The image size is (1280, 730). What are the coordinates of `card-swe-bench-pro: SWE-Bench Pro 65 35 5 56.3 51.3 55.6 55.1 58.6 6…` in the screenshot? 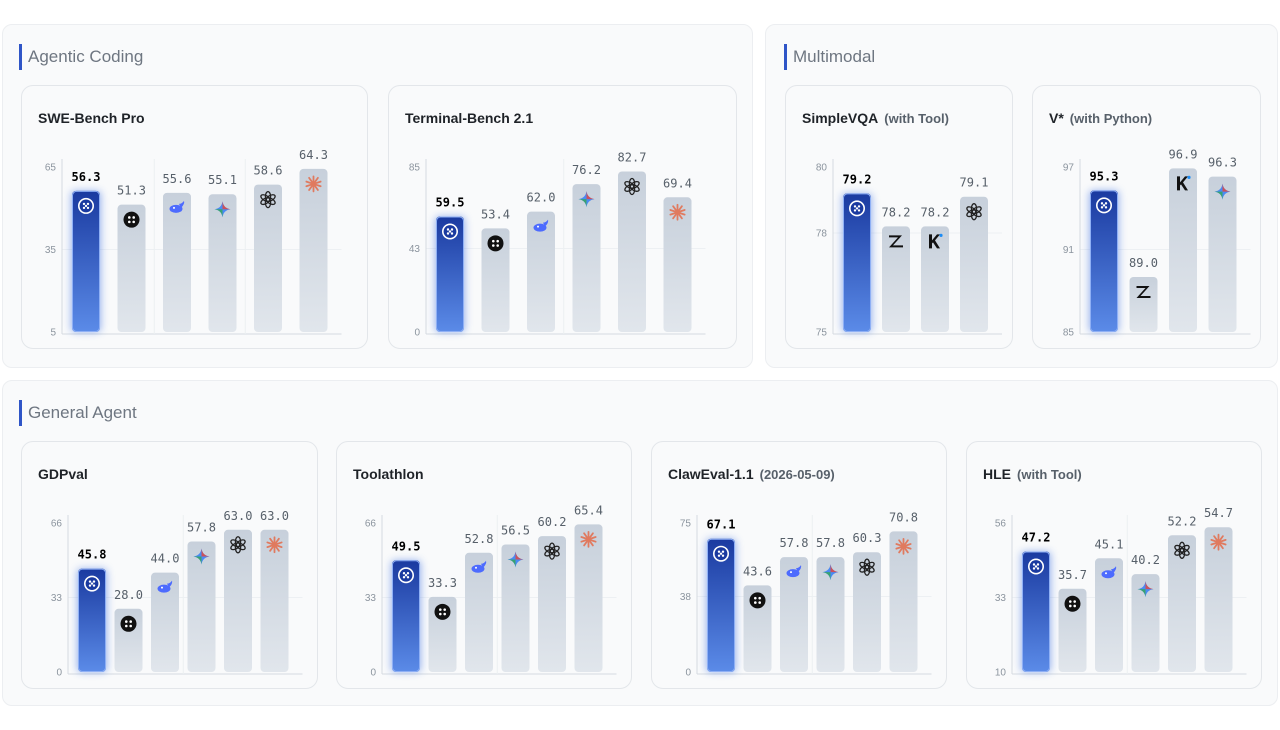 It's located at (194, 217).